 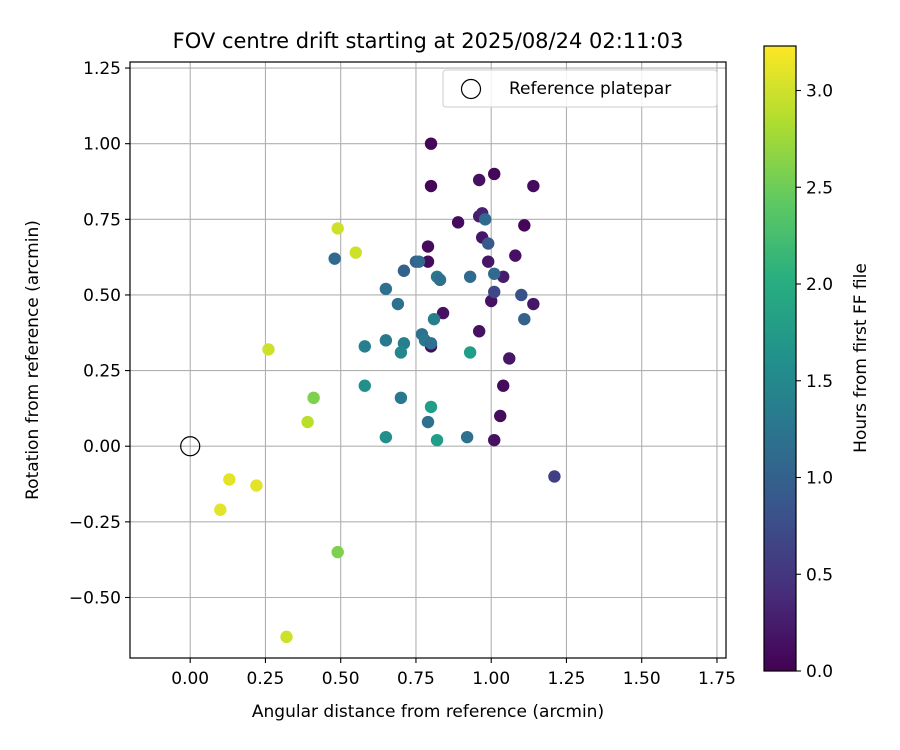 What do you see at coordinates (453, 673) in the screenshot?
I see `x-axis-ticks: 0.00 0.25 0.50 0.75 1.00 1.25 1.50 1.75` at bounding box center [453, 673].